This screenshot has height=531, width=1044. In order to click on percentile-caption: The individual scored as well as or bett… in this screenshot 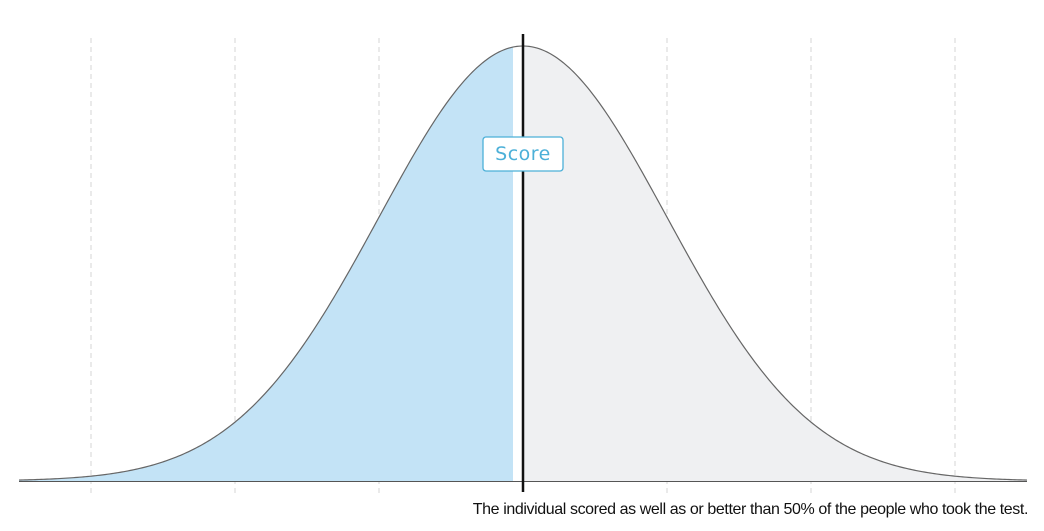, I will do `click(750, 509)`.